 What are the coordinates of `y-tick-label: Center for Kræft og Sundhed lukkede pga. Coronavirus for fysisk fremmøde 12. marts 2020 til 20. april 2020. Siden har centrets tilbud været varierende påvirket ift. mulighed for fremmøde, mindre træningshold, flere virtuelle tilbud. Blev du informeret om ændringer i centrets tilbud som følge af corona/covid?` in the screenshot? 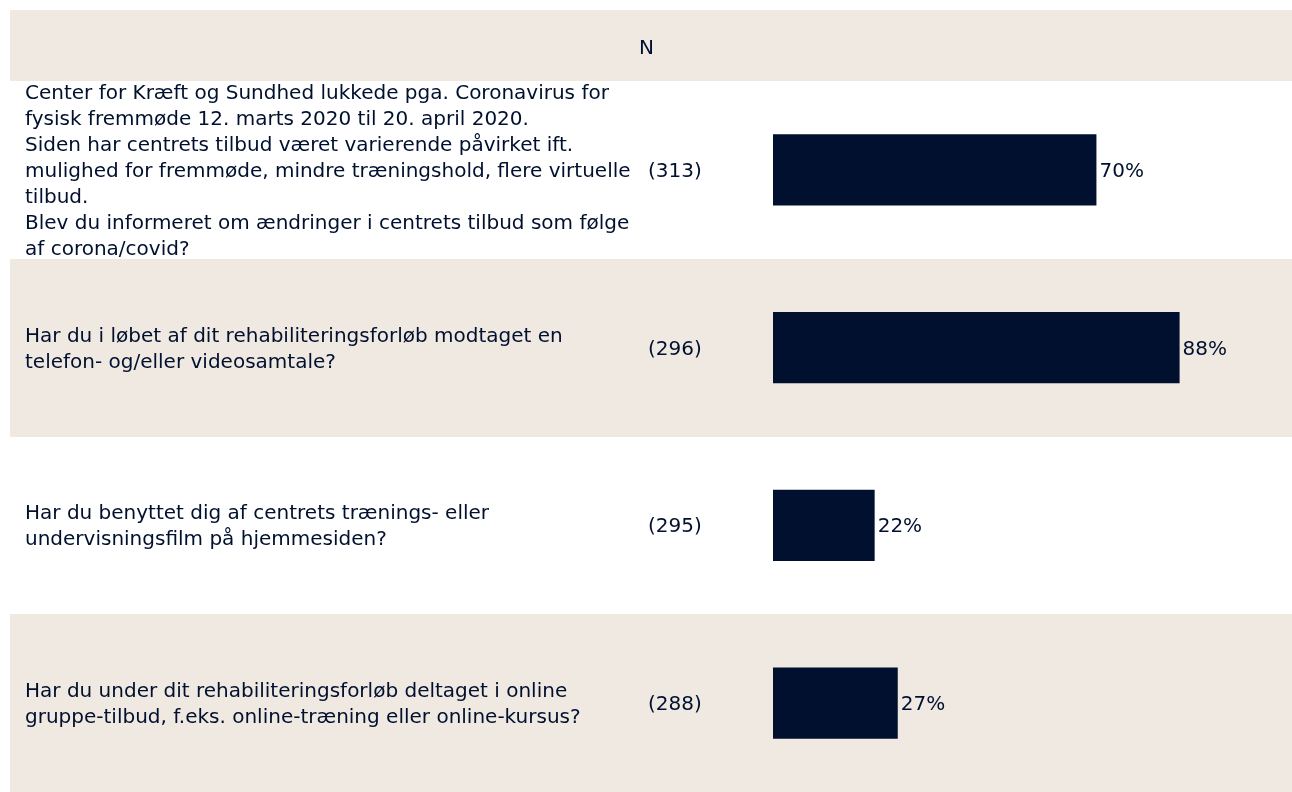 It's located at (328, 170).